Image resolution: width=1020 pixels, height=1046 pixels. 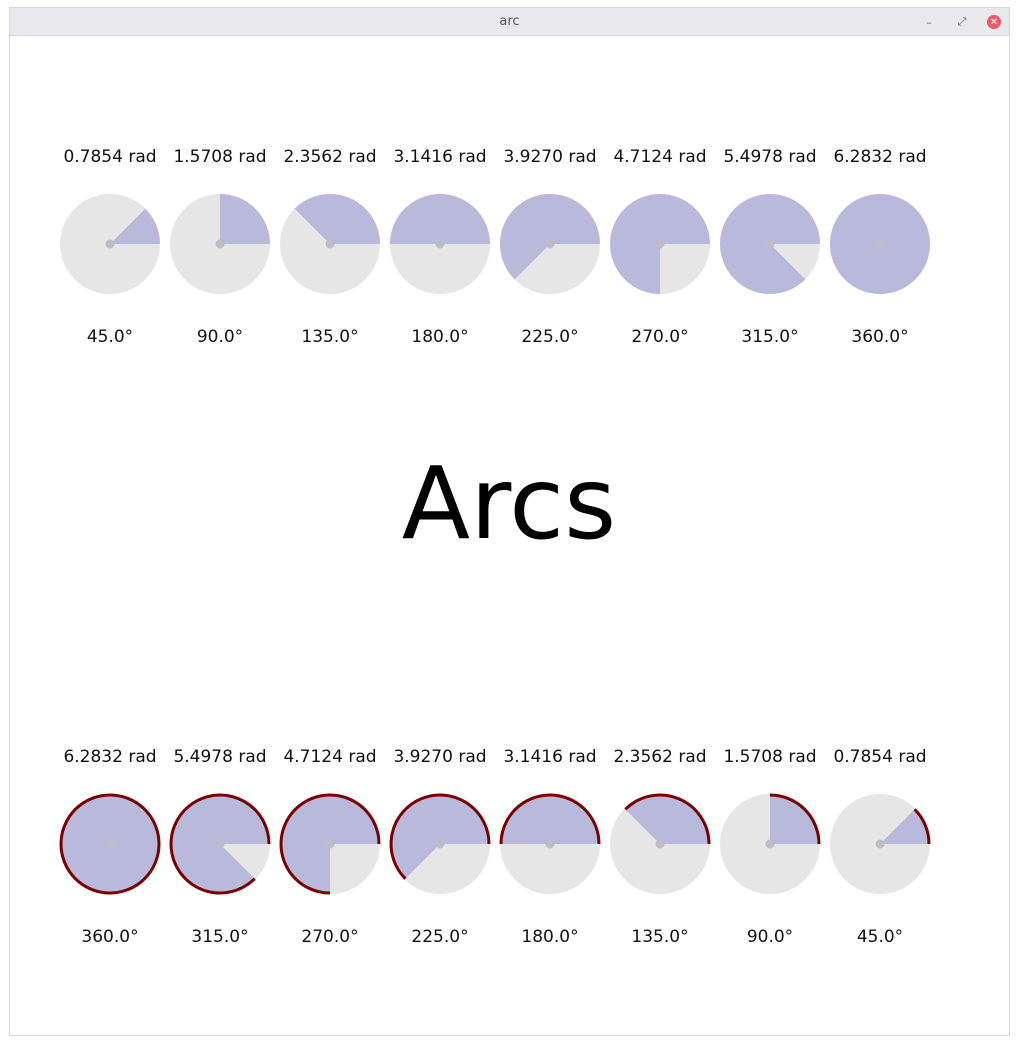 I want to click on bottom-row-item: 3.1416 rad 180.0°, so click(x=550, y=847).